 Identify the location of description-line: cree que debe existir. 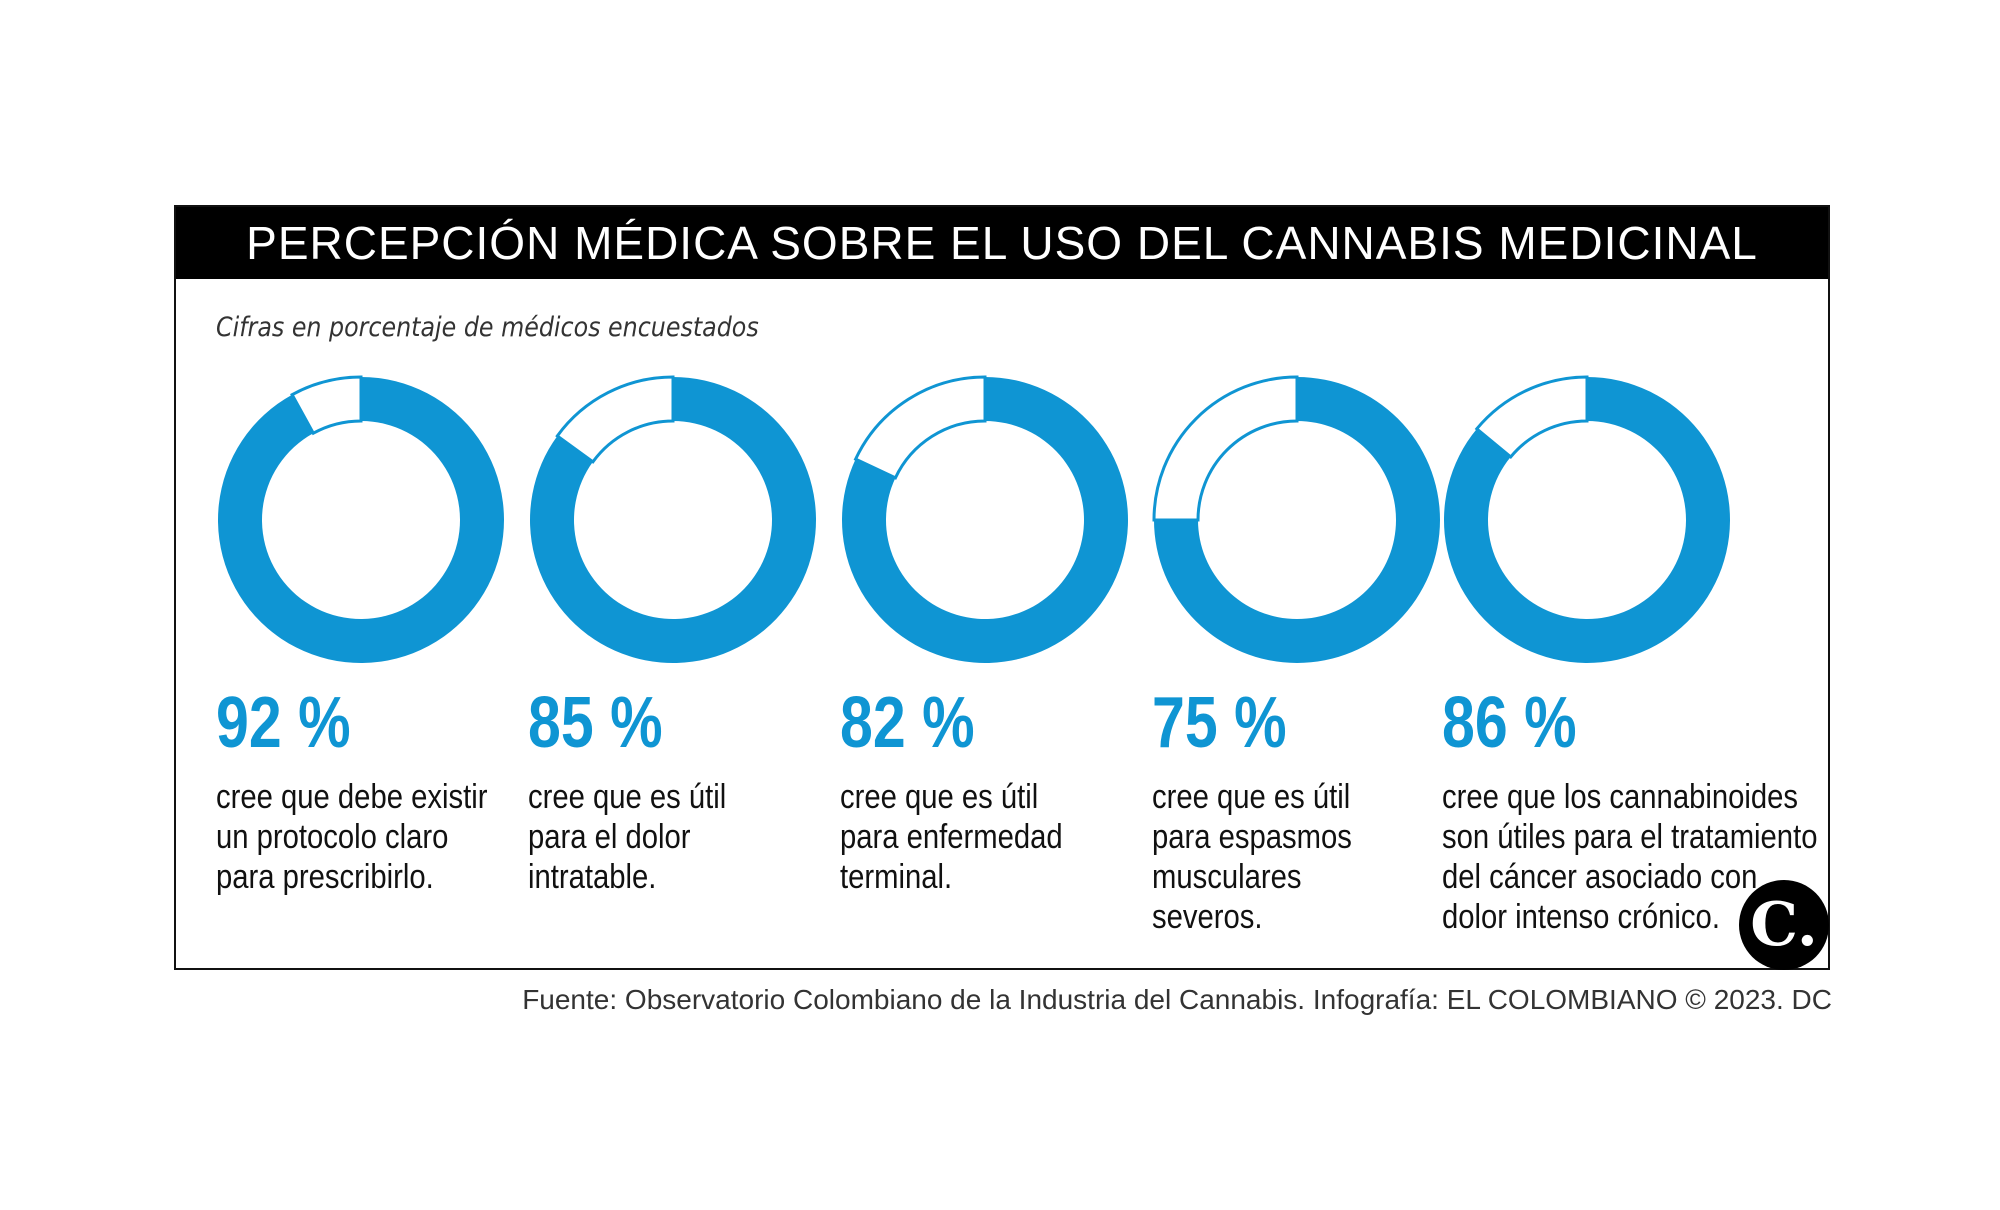
(352, 797).